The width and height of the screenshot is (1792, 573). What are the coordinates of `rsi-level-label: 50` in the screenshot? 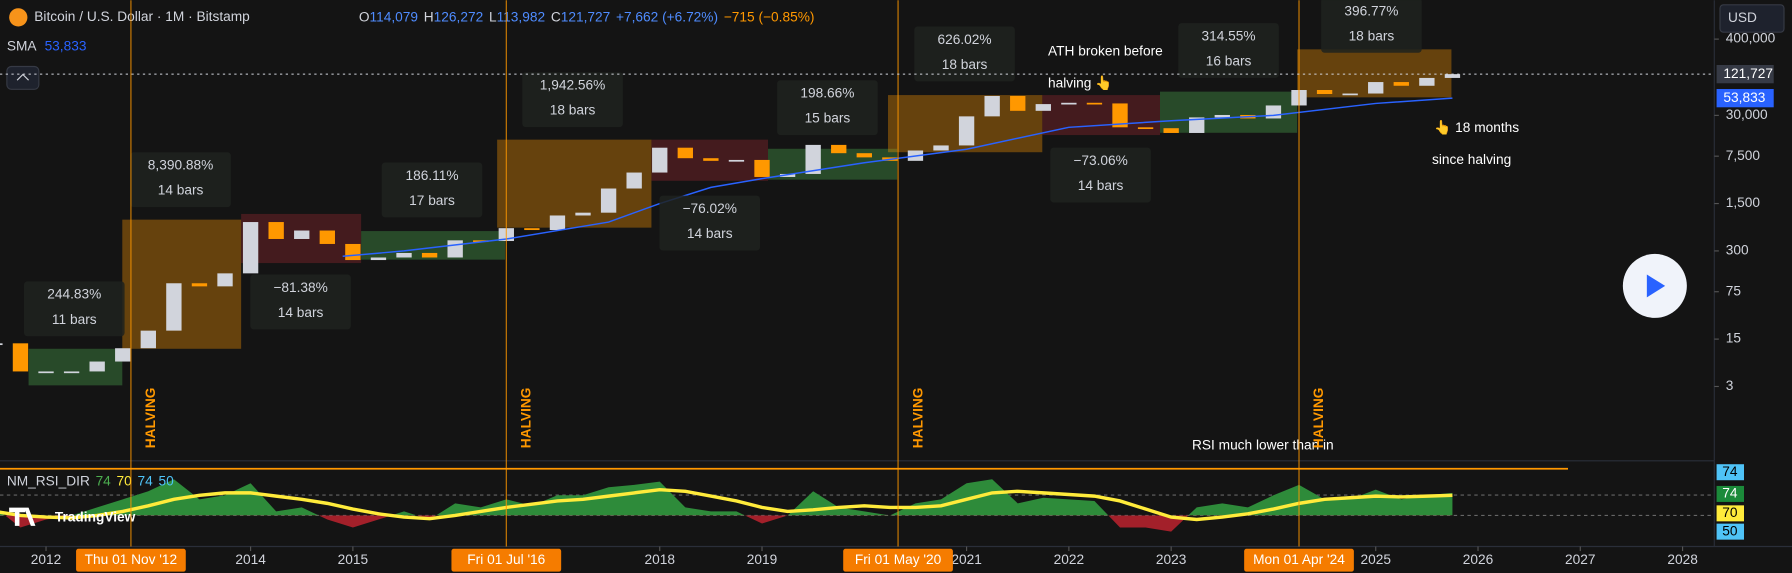 It's located at (1730, 530).